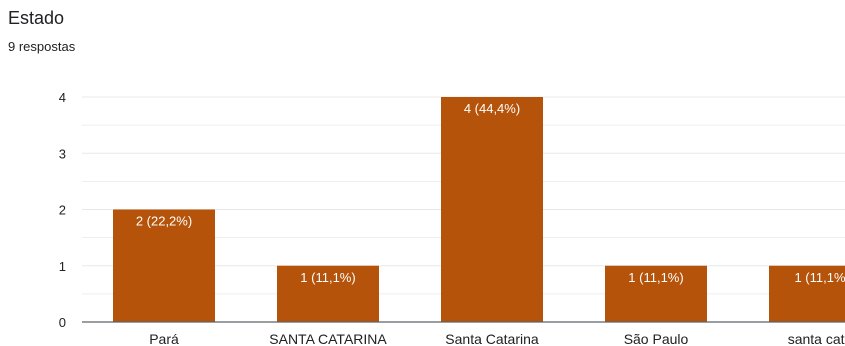  I want to click on x-category-label: São Paulo, so click(656, 338).